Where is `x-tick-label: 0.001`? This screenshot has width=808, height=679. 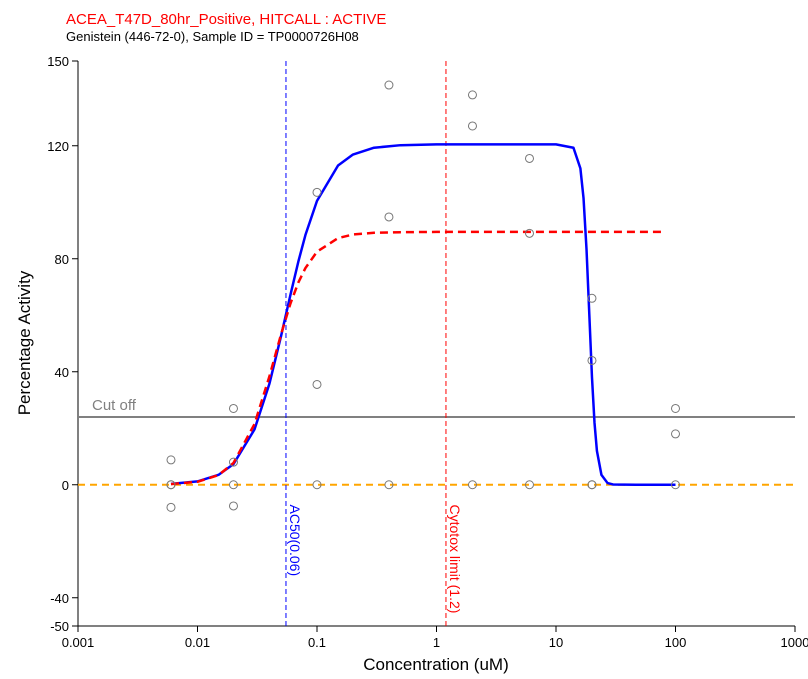
x-tick-label: 0.001 is located at coordinates (78, 642).